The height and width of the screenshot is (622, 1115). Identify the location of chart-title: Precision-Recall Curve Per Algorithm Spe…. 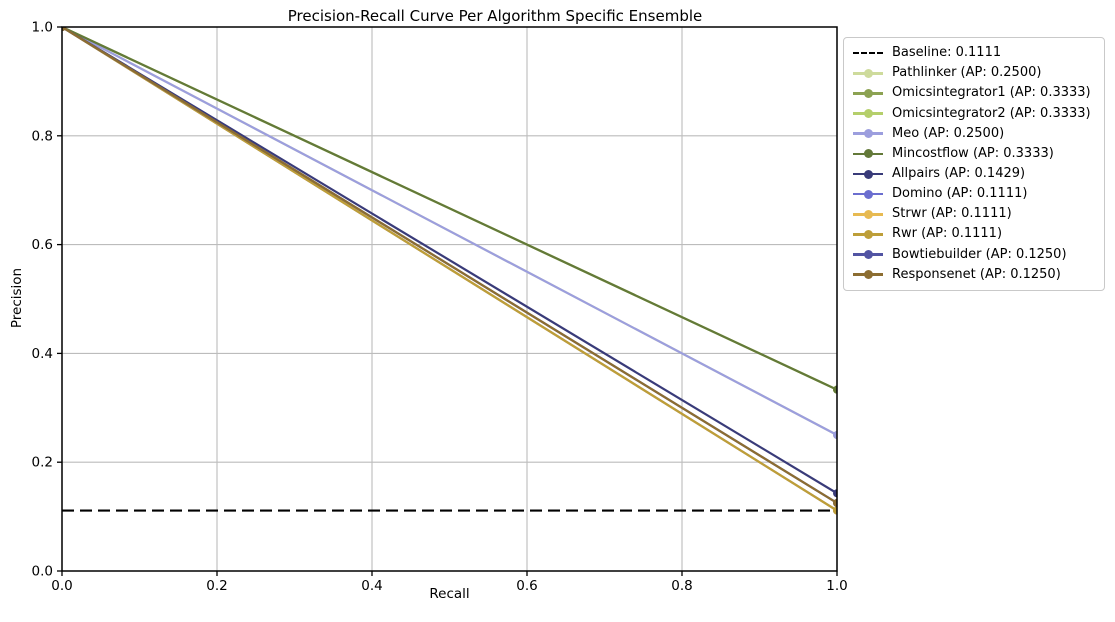
(495, 16).